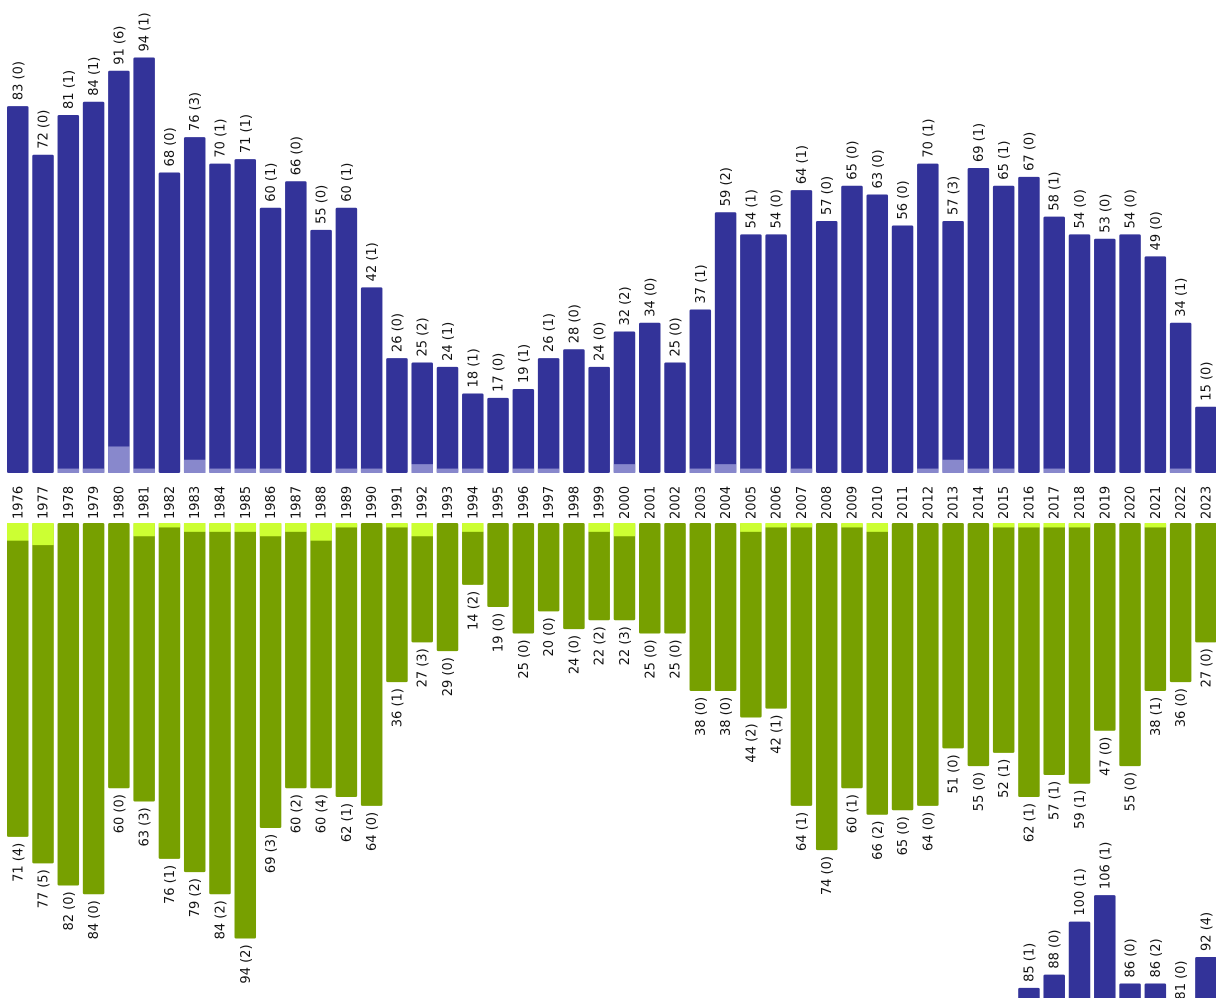 This screenshot has width=1216, height=1002. Describe the element at coordinates (599, 419) in the screenshot. I see `upper-bar-1999` at that location.